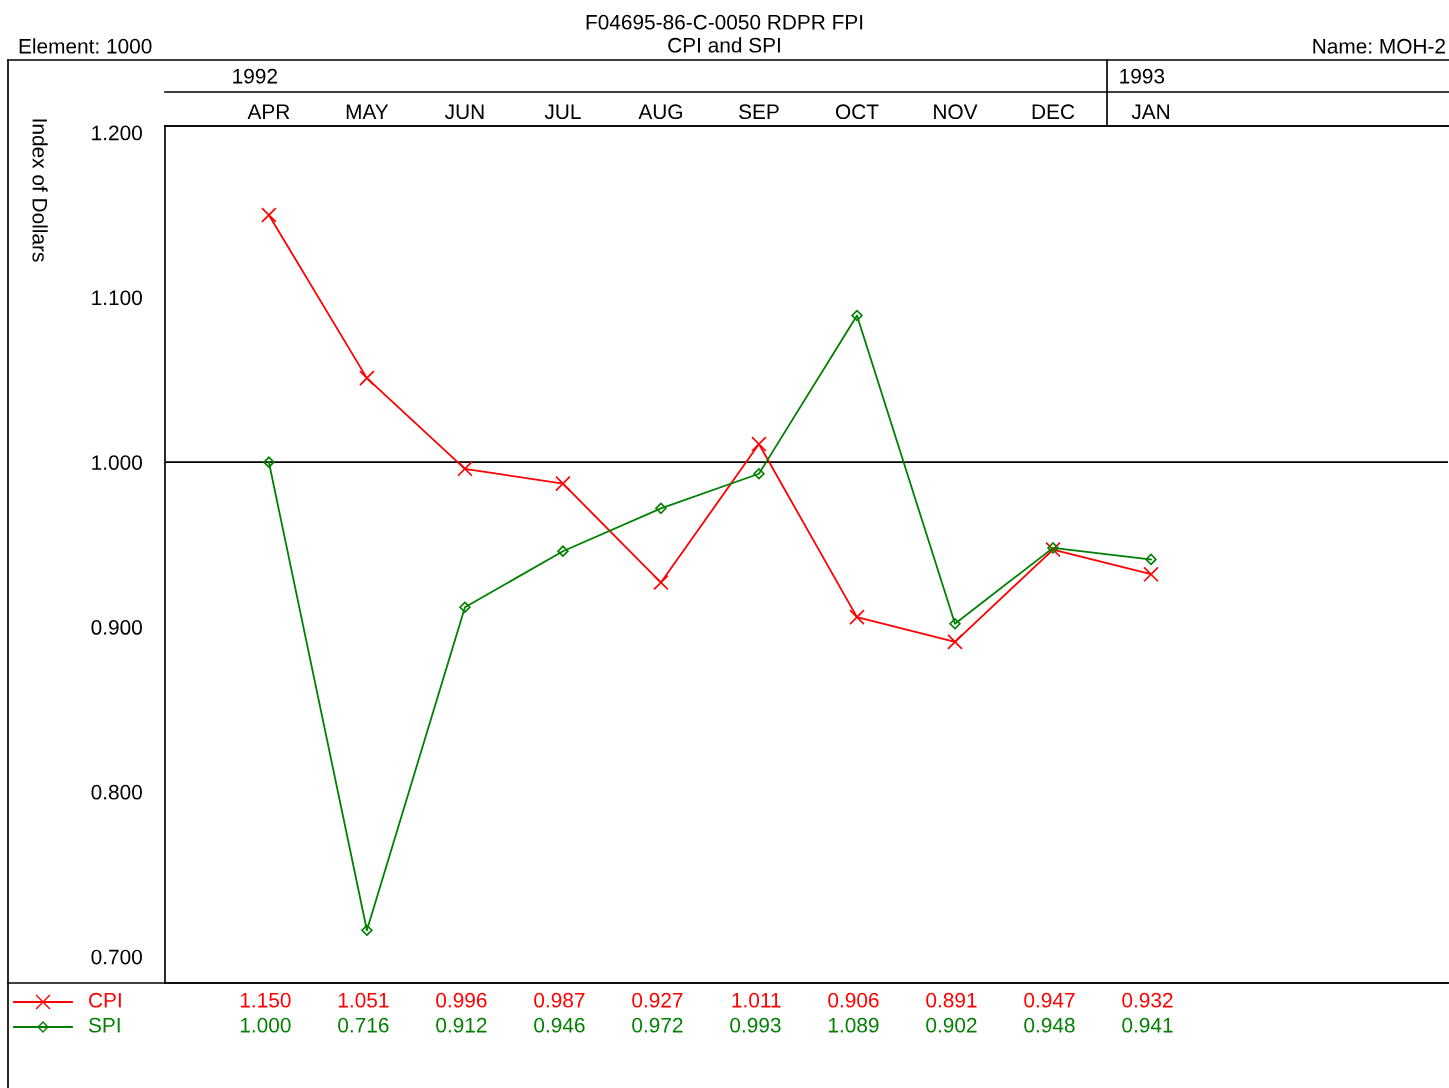  What do you see at coordinates (1147, 1000) in the screenshot?
I see `data-label: 0.932` at bounding box center [1147, 1000].